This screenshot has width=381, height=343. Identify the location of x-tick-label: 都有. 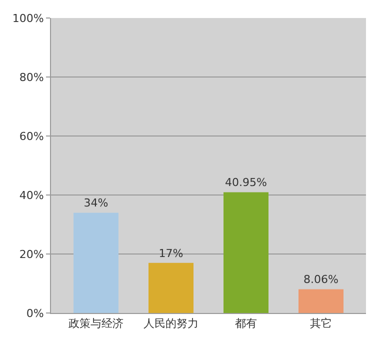
(246, 323).